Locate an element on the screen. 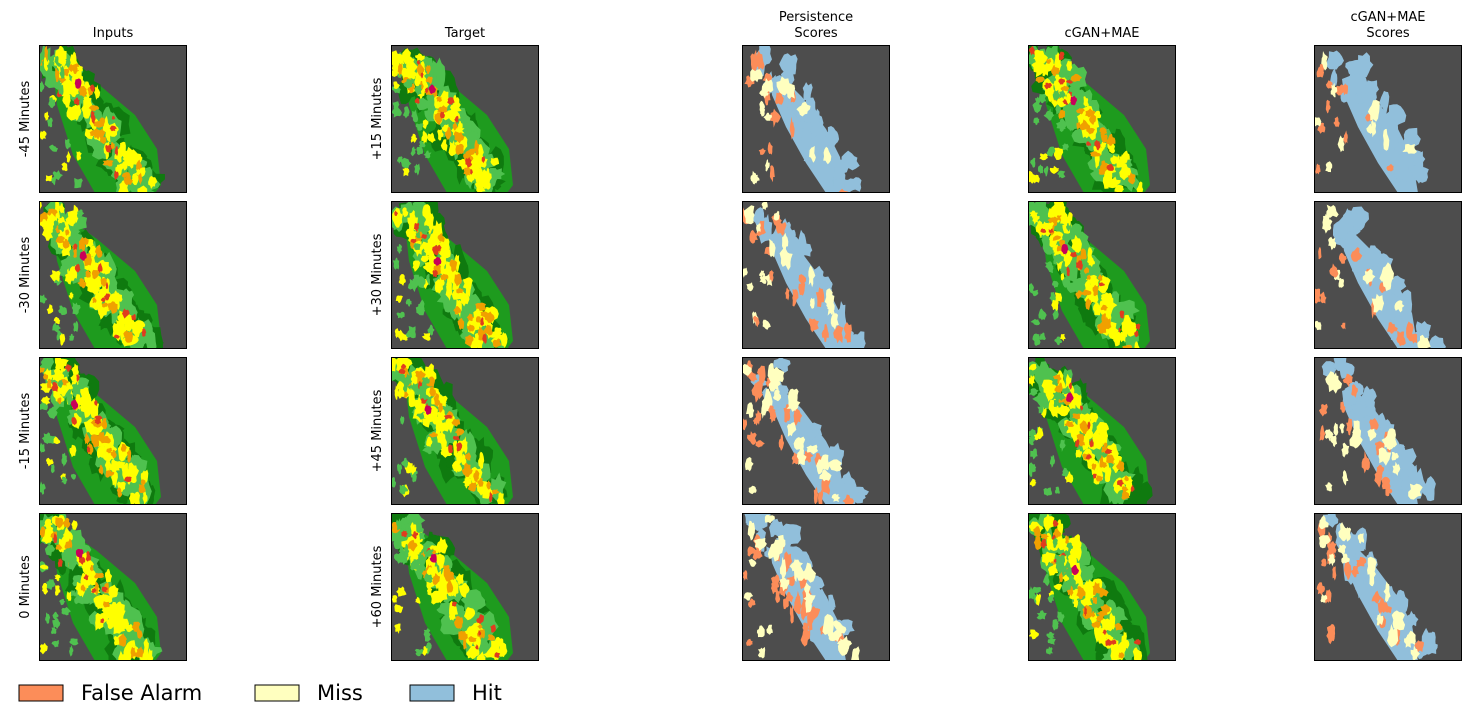 The height and width of the screenshot is (723, 1472). row-label-inputs-0: -45 Minutes is located at coordinates (25, 119).